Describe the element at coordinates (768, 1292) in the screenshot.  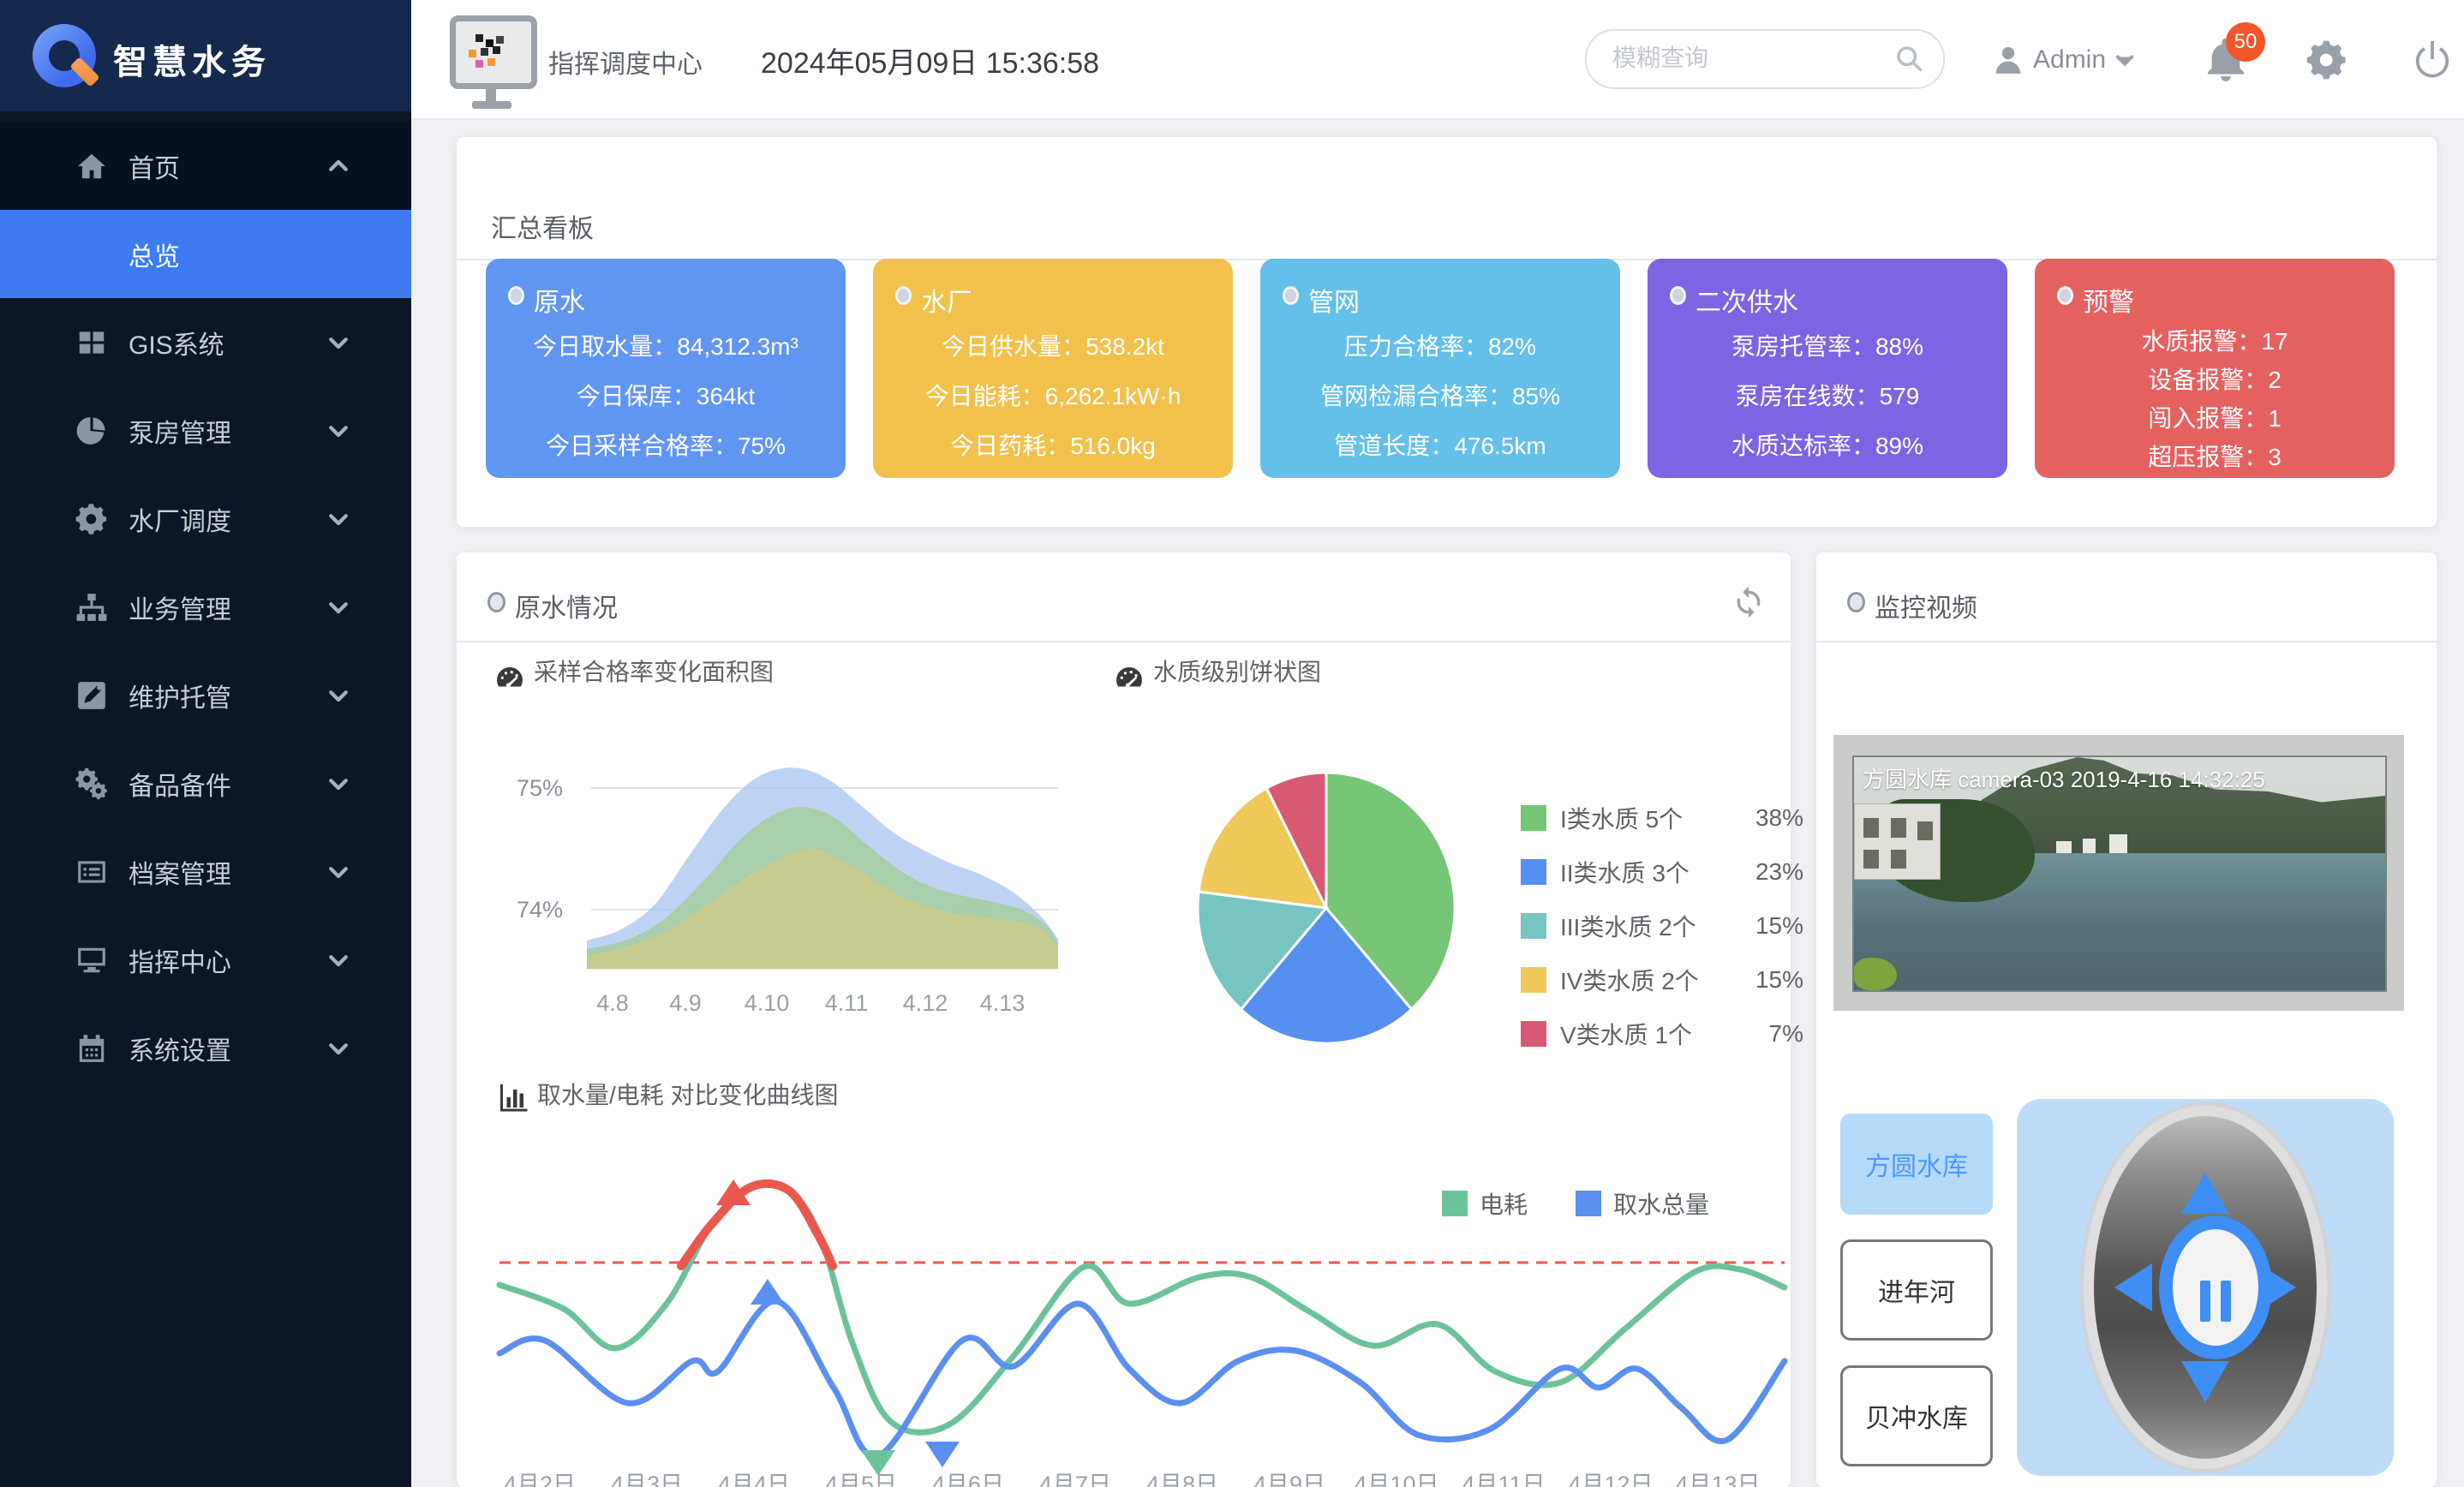
I see `marker-triangle-up` at that location.